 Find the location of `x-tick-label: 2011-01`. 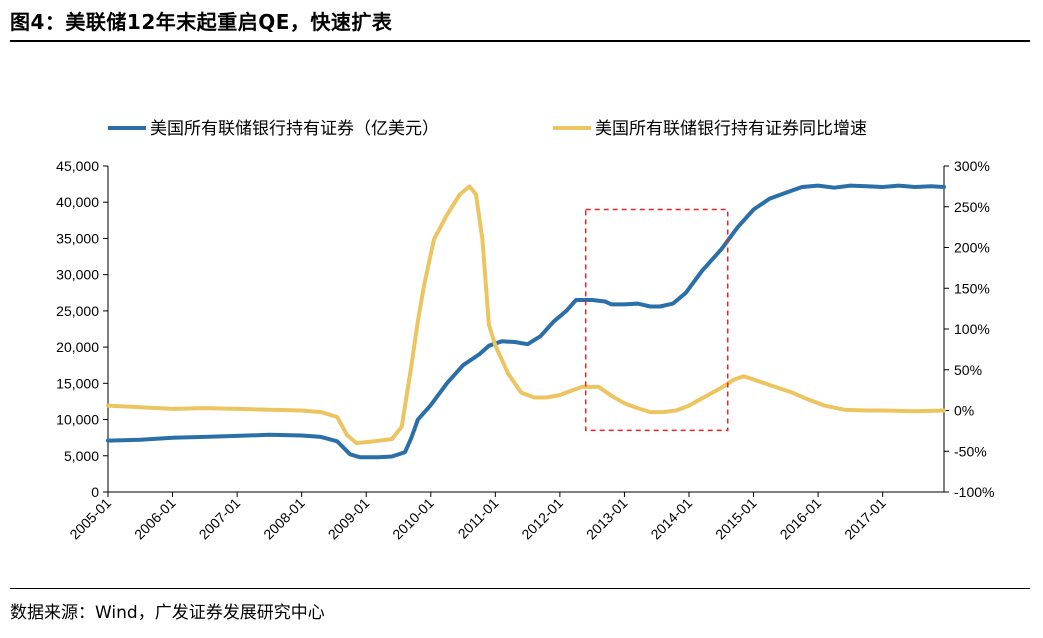

x-tick-label: 2011-01 is located at coordinates (478, 518).